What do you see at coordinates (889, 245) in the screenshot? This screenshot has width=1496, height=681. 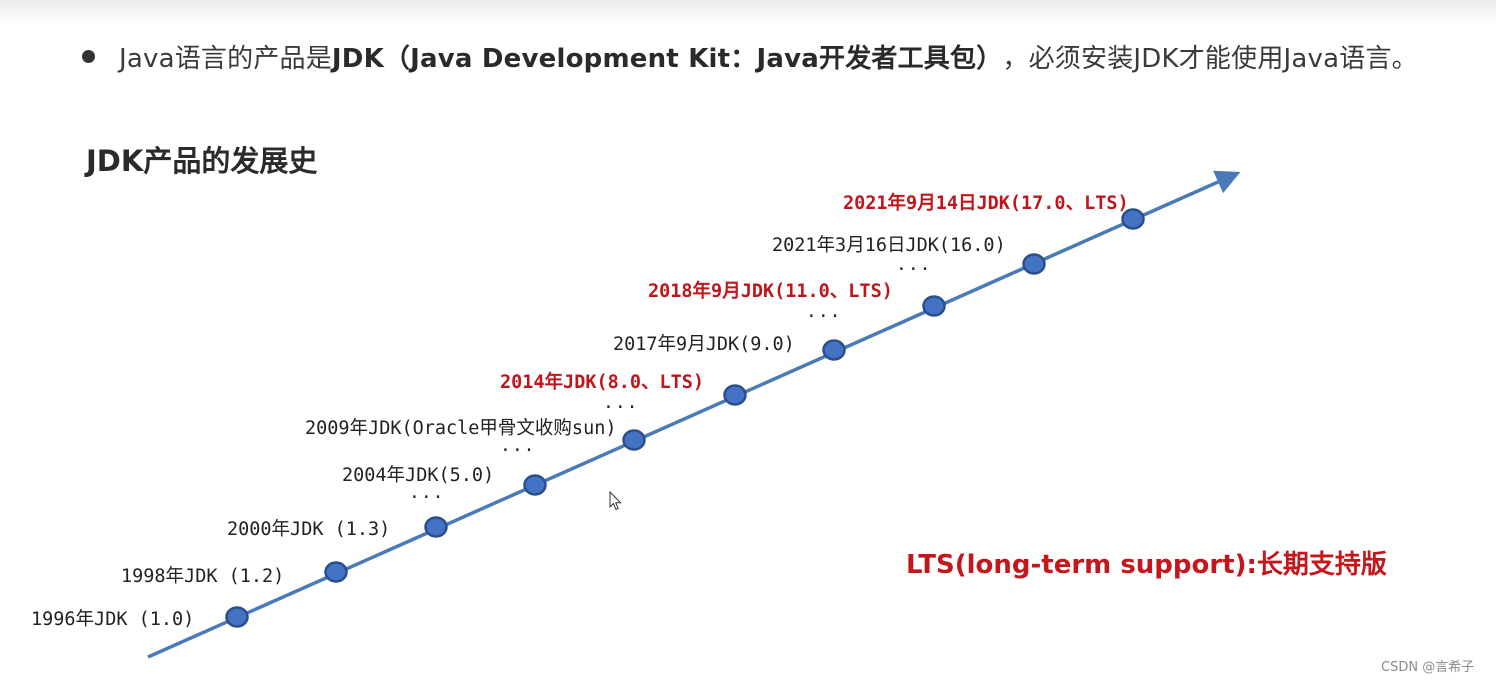 I see `milestone-label-2021-mar: 2021年3月16日JDK(16.0)` at bounding box center [889, 245].